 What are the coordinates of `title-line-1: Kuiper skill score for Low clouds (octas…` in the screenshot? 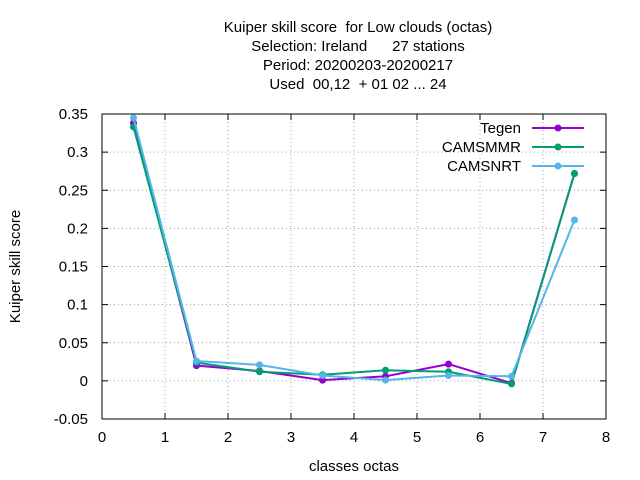 It's located at (358, 27).